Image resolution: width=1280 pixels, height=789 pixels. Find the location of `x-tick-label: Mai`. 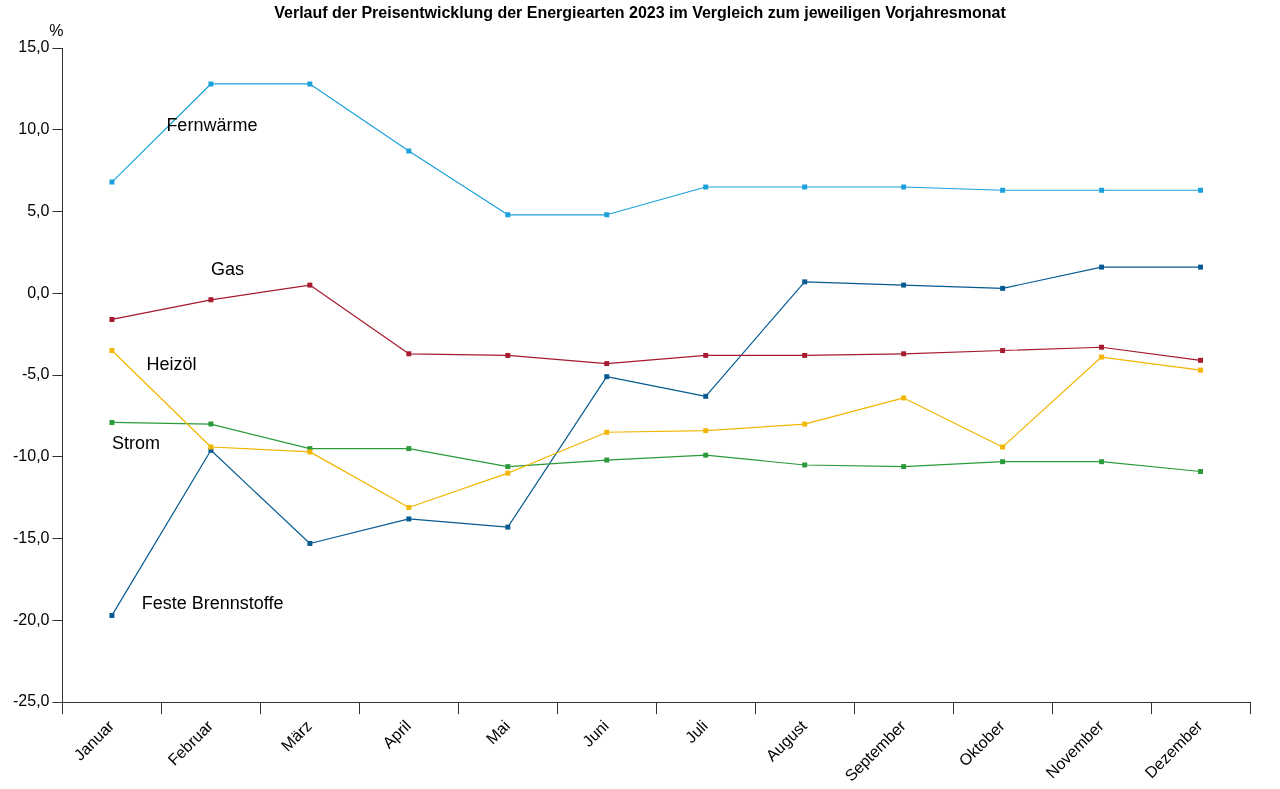

x-tick-label: Mai is located at coordinates (498, 732).